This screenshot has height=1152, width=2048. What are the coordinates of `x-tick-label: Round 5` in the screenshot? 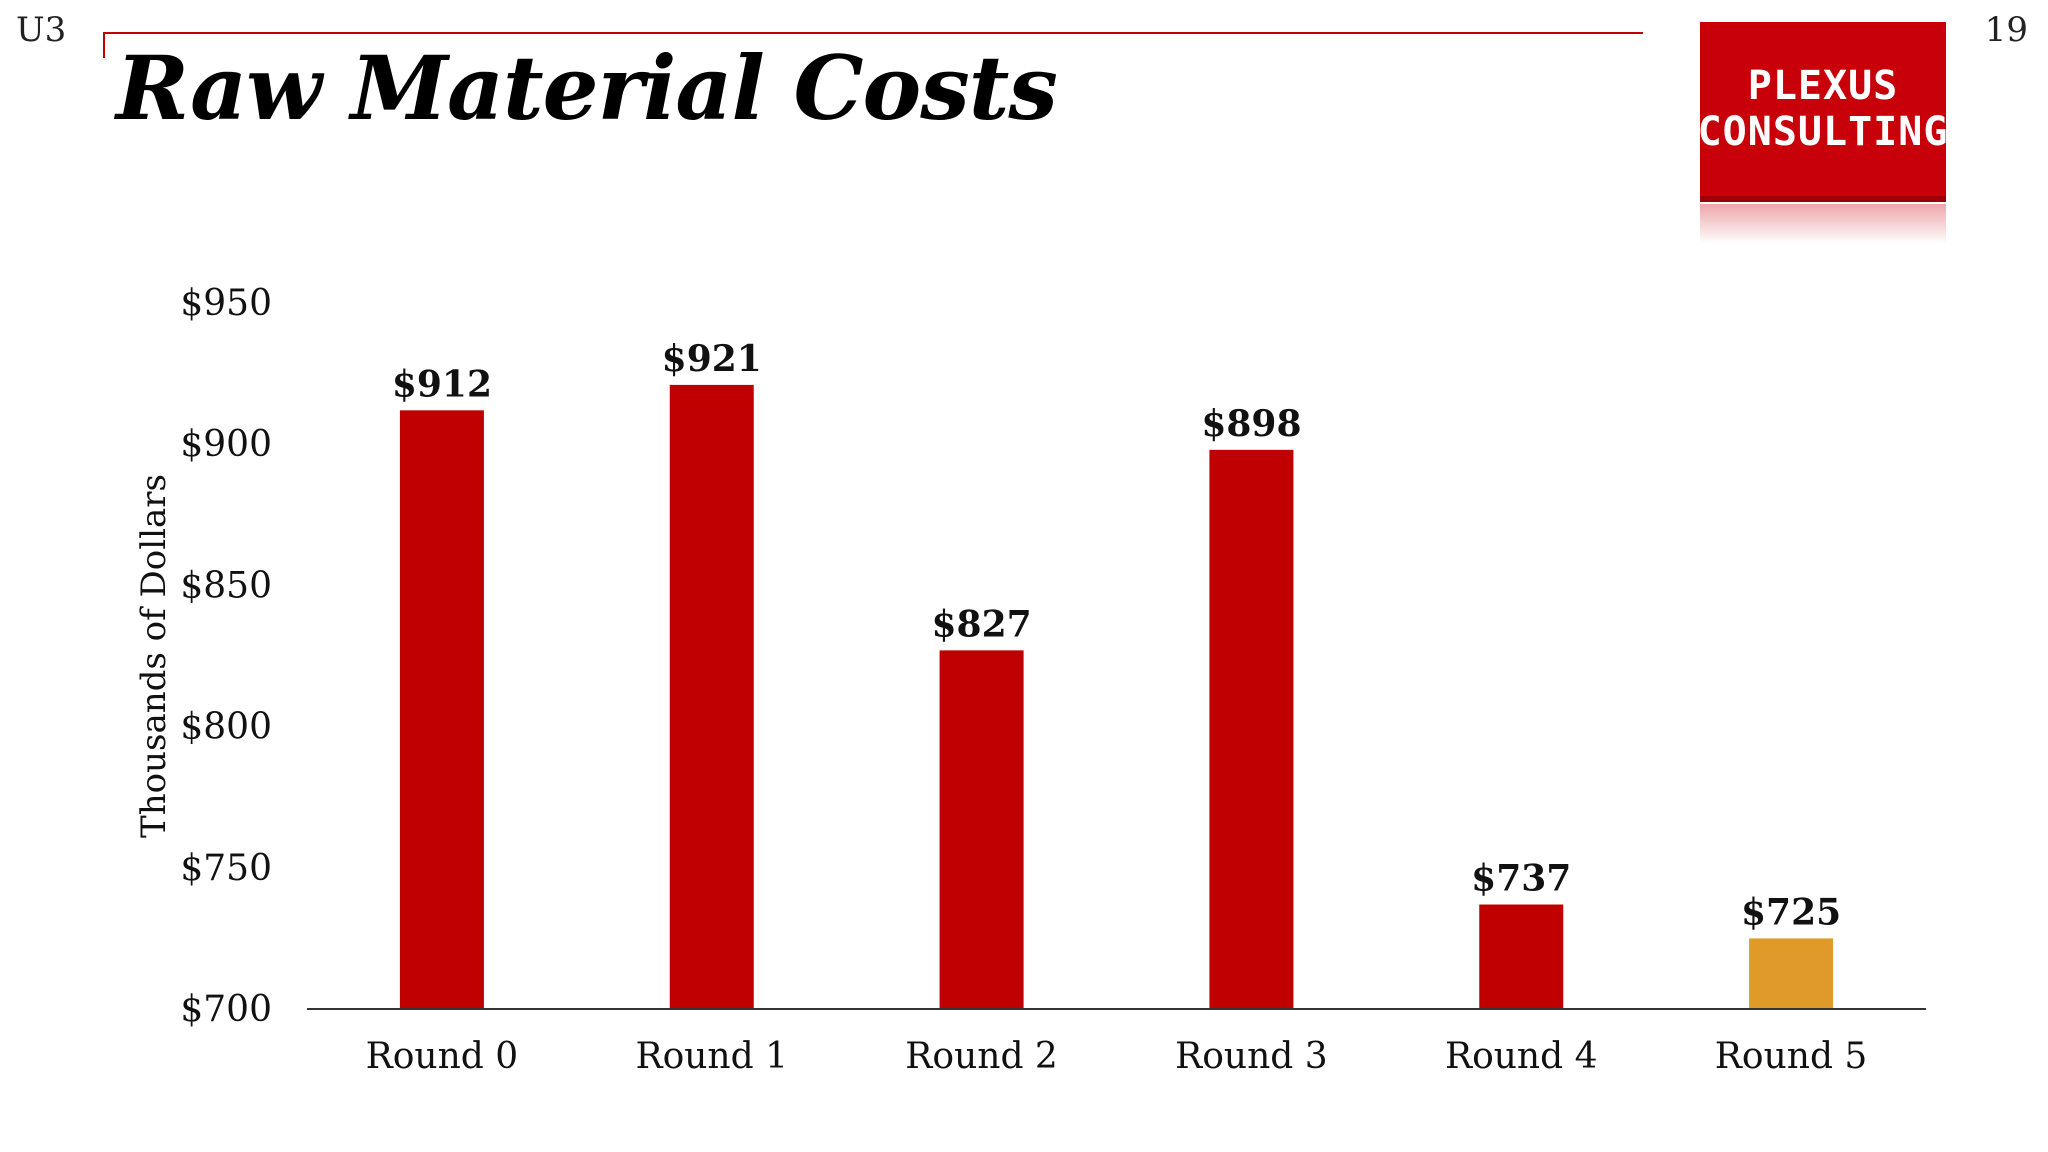 It's located at (1791, 1056).